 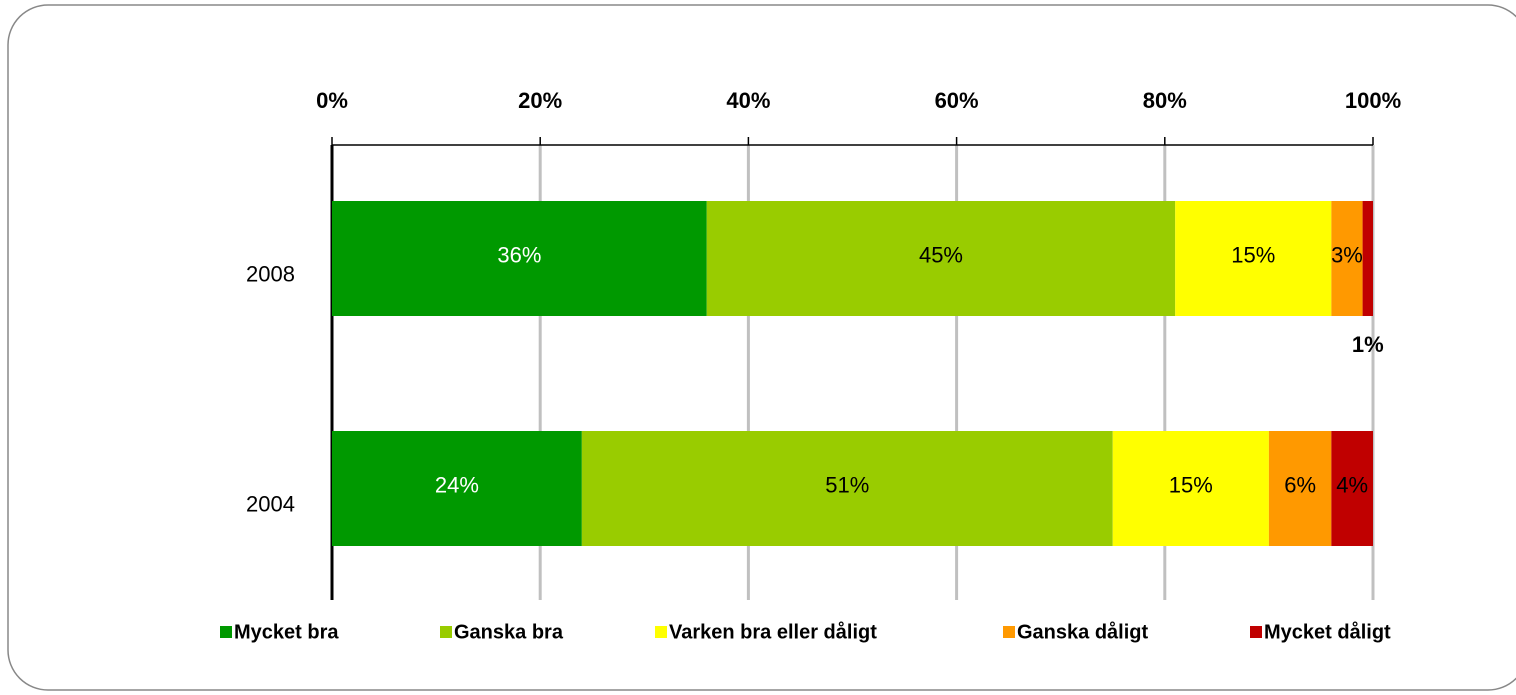 I want to click on x-tick-label: 80%, so click(x=1165, y=100).